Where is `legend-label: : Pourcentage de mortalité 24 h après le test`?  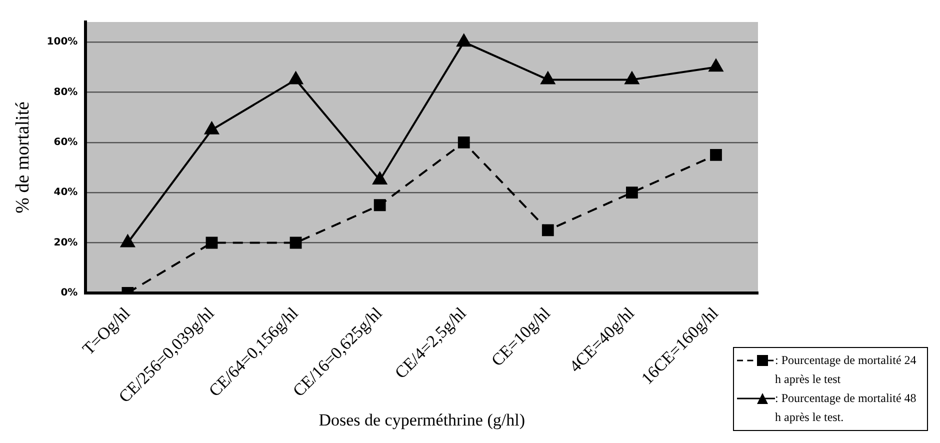 legend-label: : Pourcentage de mortalité 24 h après le test is located at coordinates (846, 370).